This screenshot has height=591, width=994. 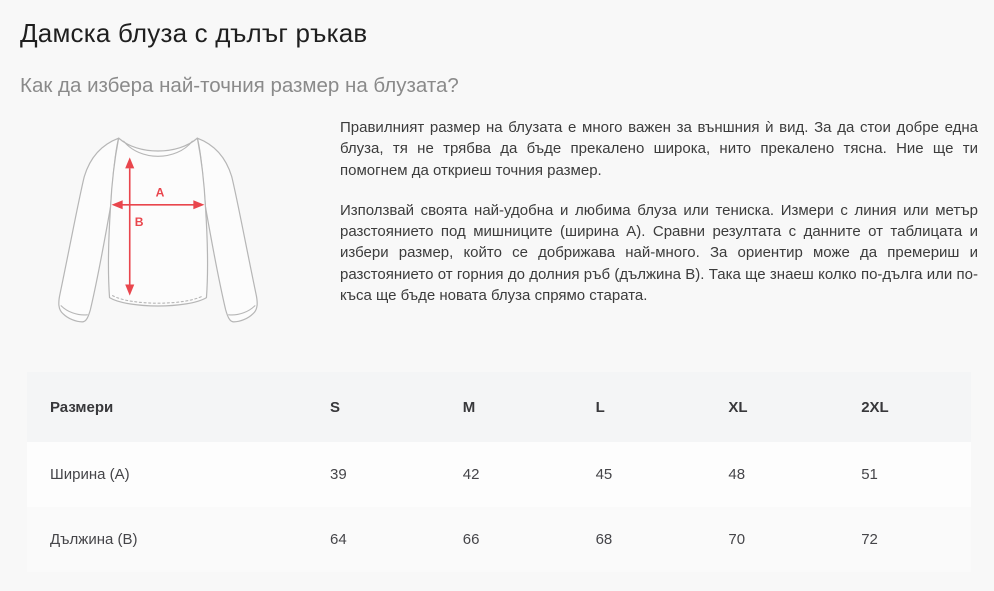 What do you see at coordinates (130, 226) in the screenshot?
I see `length-arrow` at bounding box center [130, 226].